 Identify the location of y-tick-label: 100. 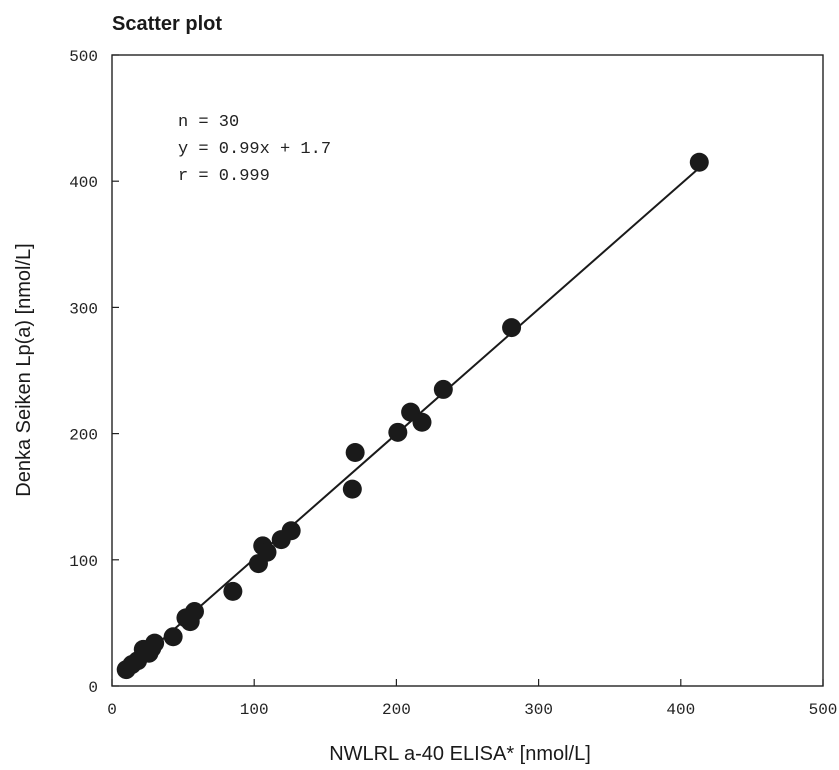
(83, 562).